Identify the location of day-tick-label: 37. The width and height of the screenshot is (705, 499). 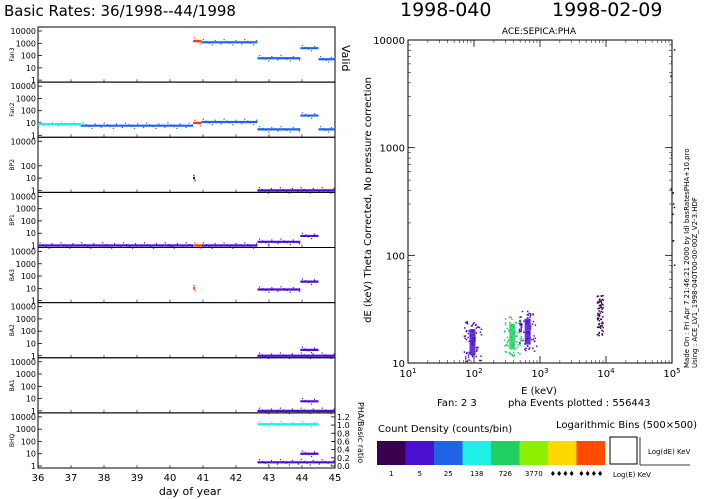
(71, 478).